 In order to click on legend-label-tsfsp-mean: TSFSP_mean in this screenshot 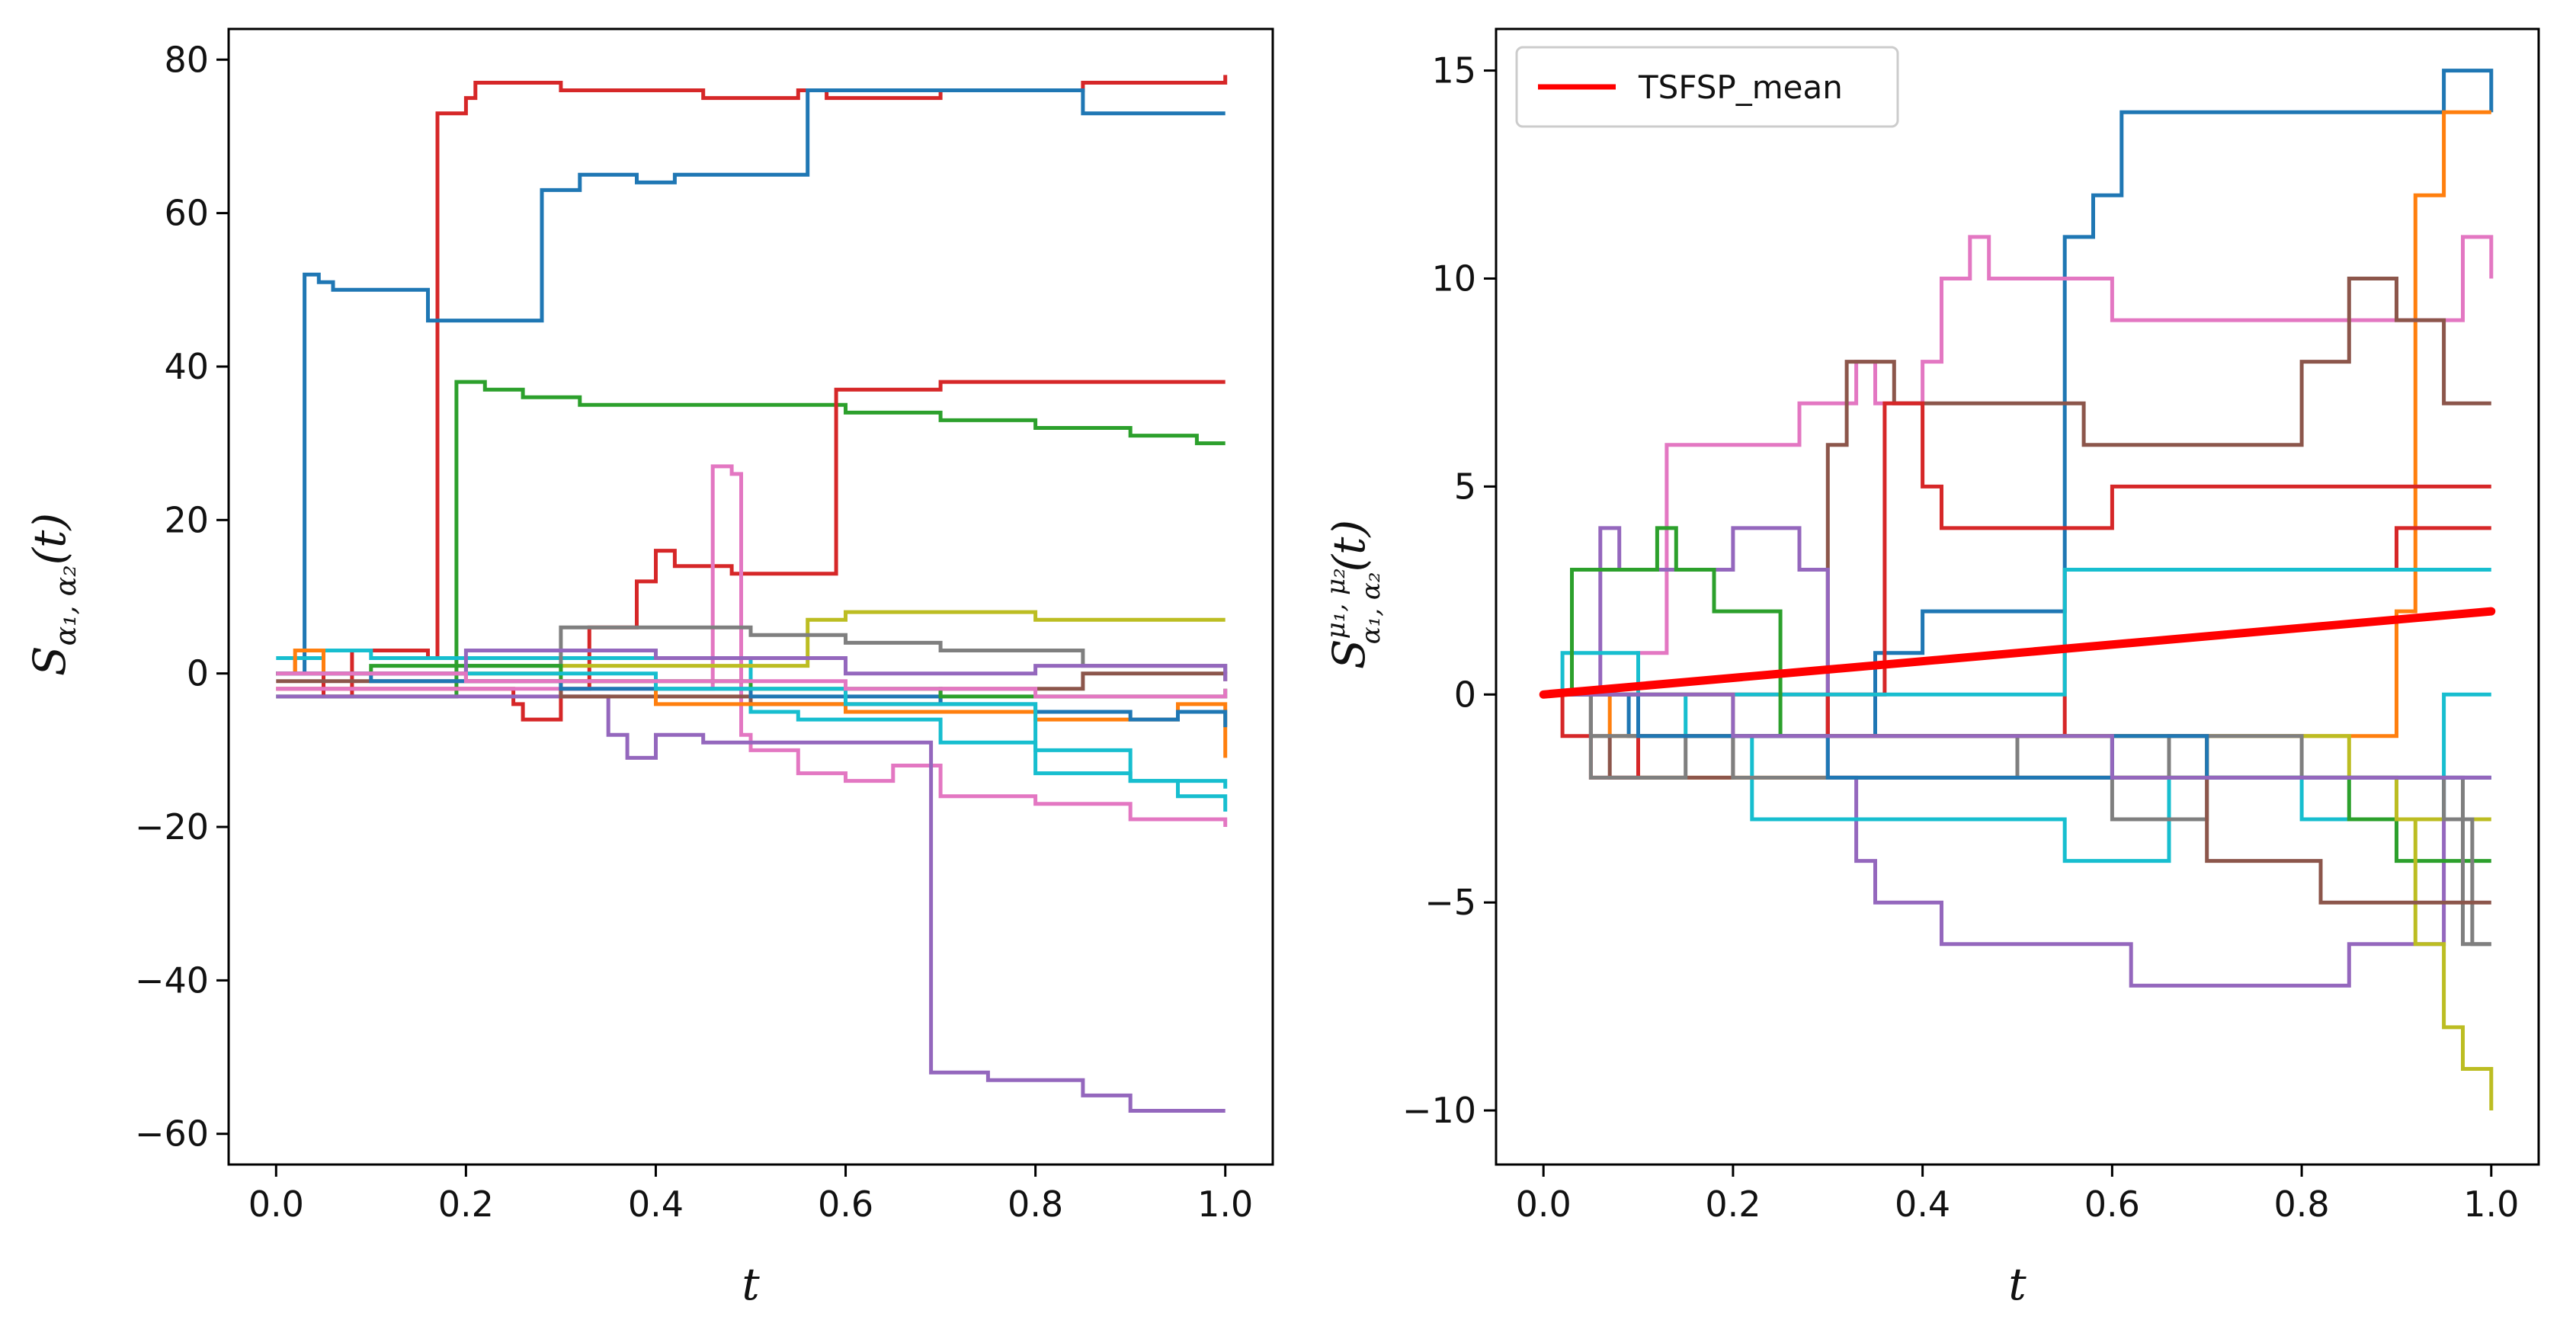, I will do `click(1740, 87)`.